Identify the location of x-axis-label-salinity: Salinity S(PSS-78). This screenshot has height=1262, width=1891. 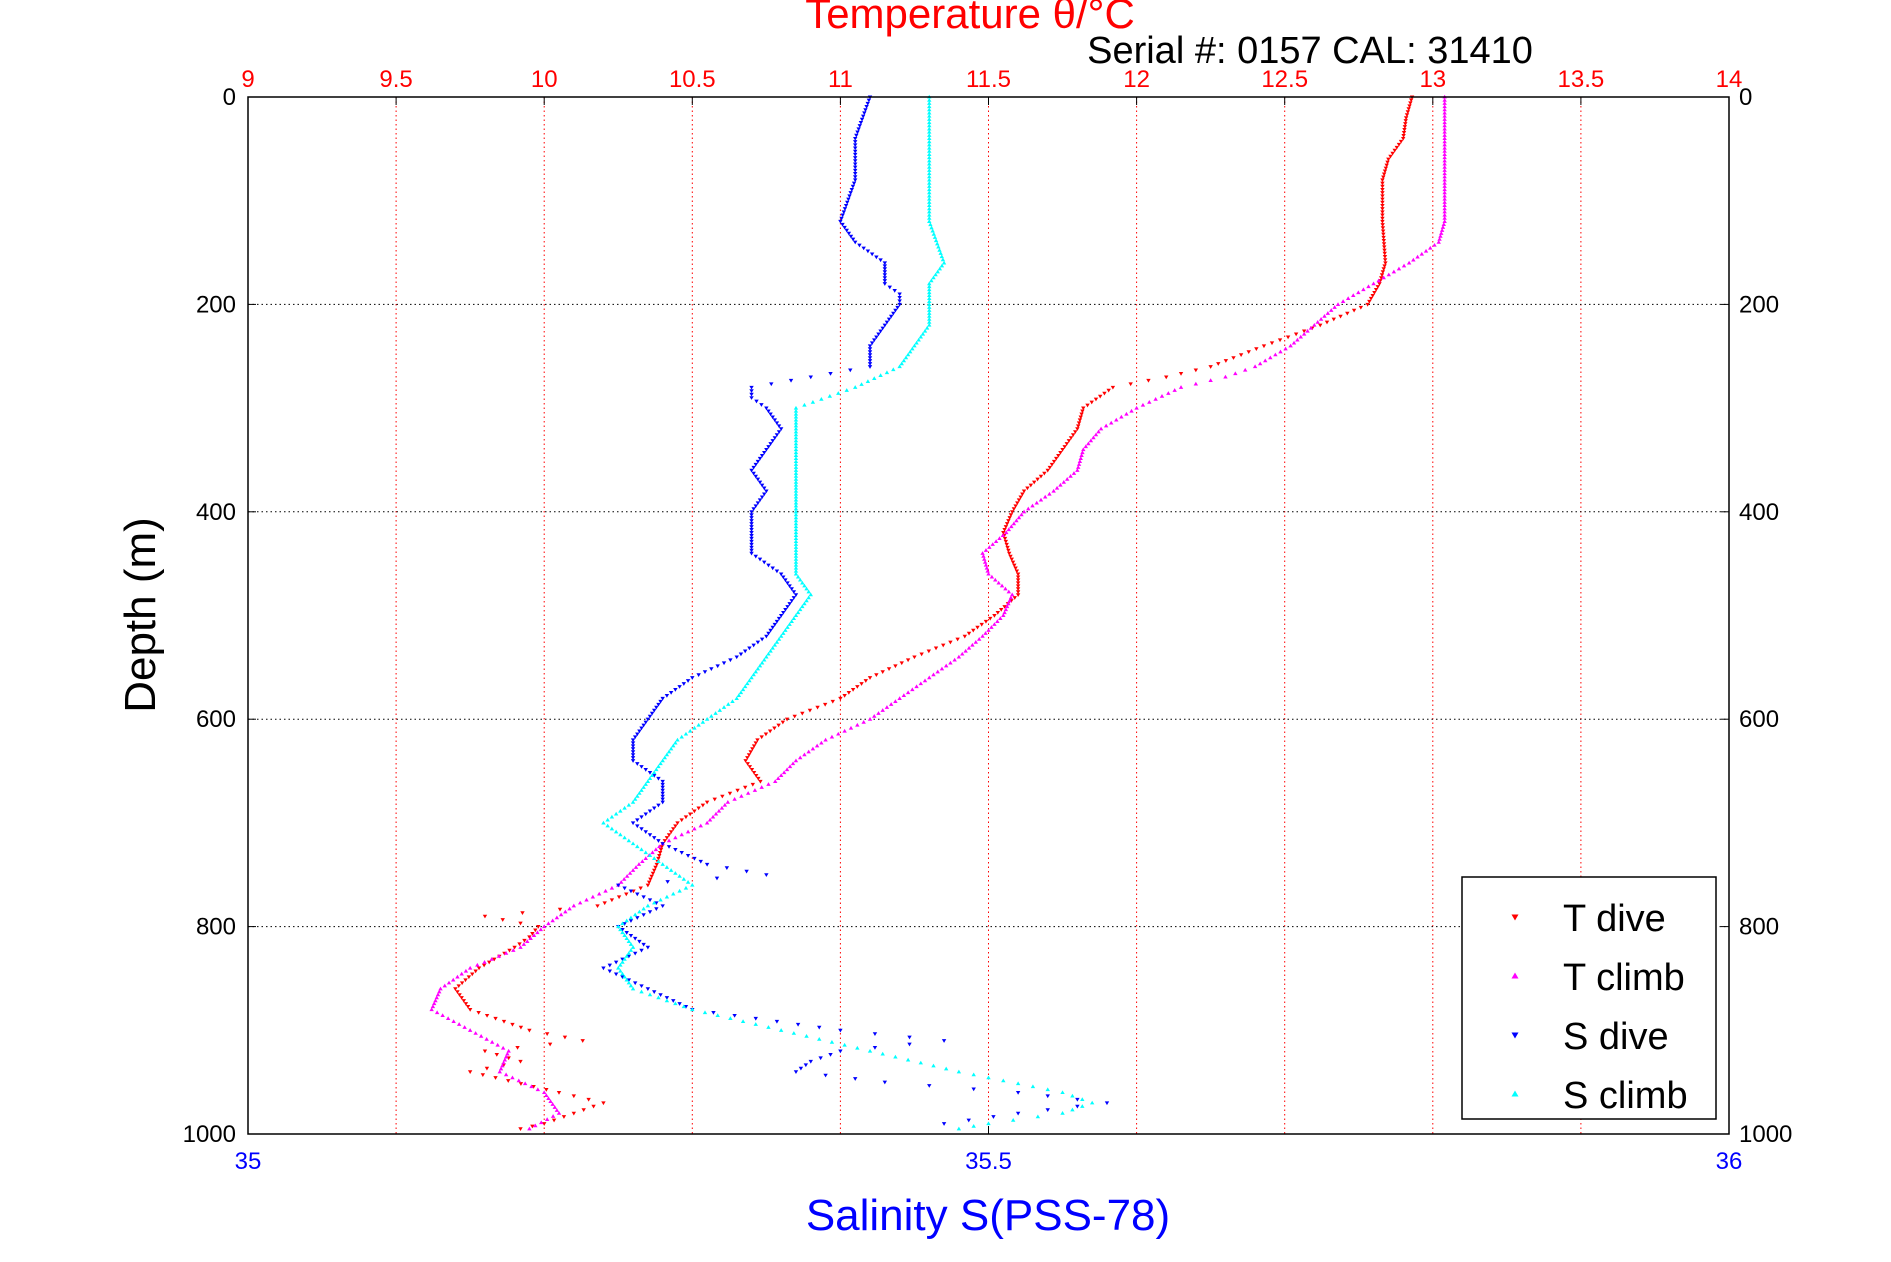
(988, 1215).